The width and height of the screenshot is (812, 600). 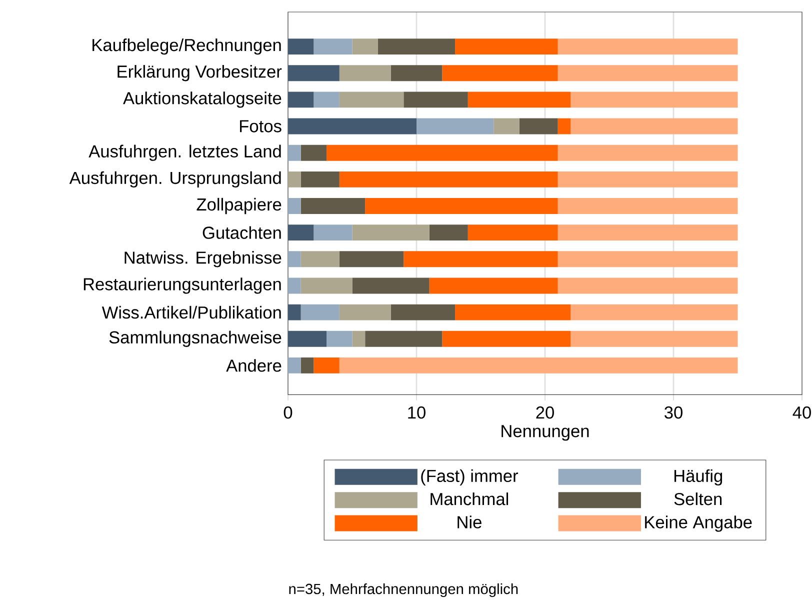 What do you see at coordinates (403, 590) in the screenshot?
I see `text: n=35, Mehrfachnennungen möglich` at bounding box center [403, 590].